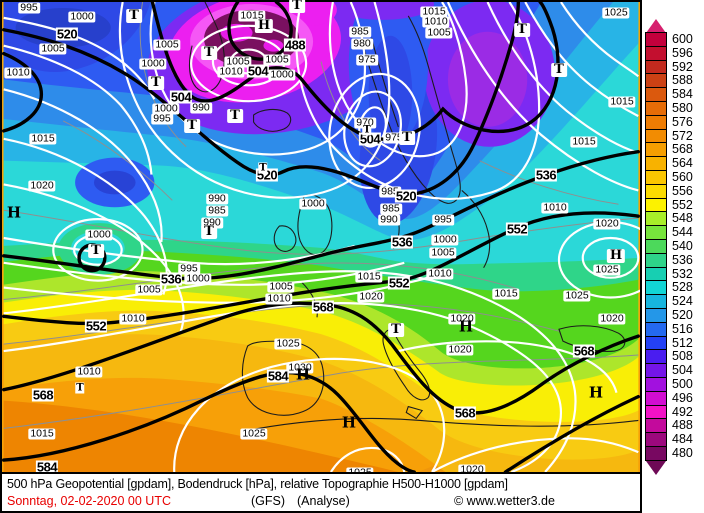 The height and width of the screenshot is (513, 704). Describe the element at coordinates (674, 150) in the screenshot. I see `scale-row: 568` at that location.